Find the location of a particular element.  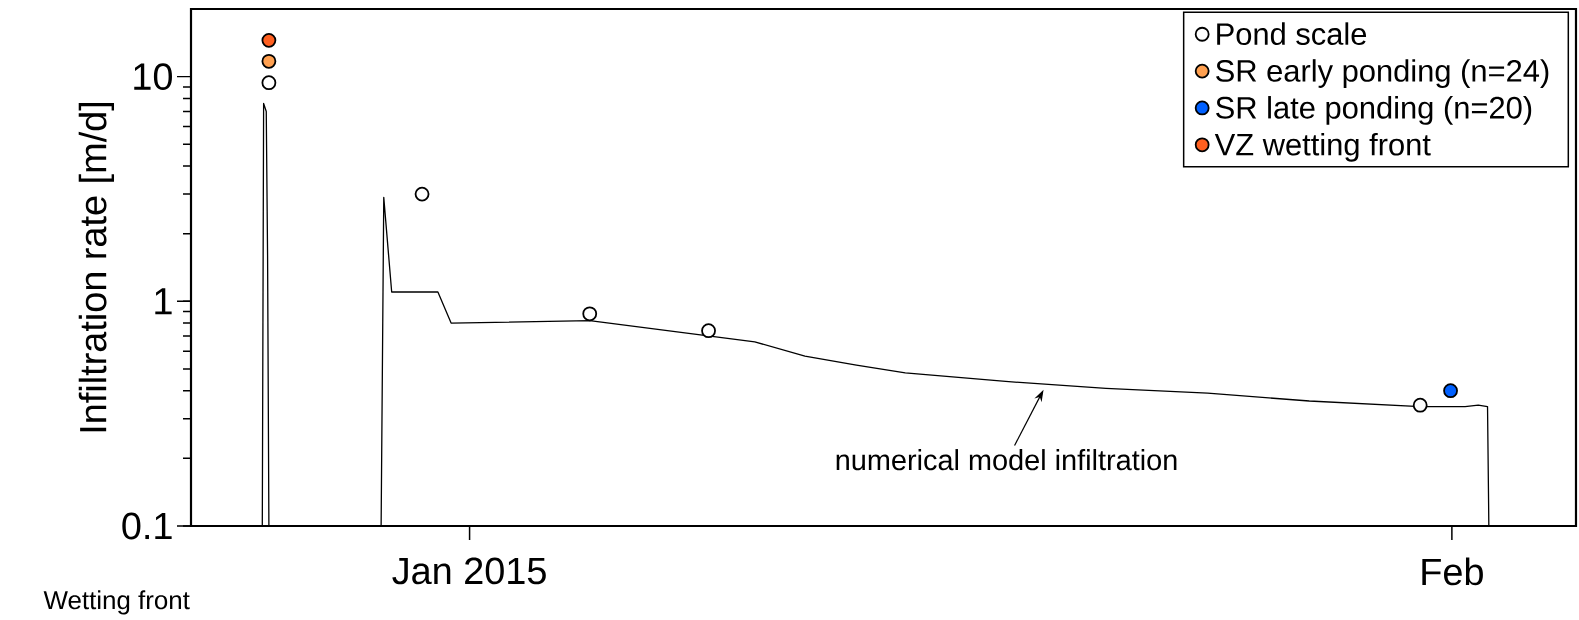

y-axis-title: Infiltration rate [m/d] is located at coordinates (96, 267).